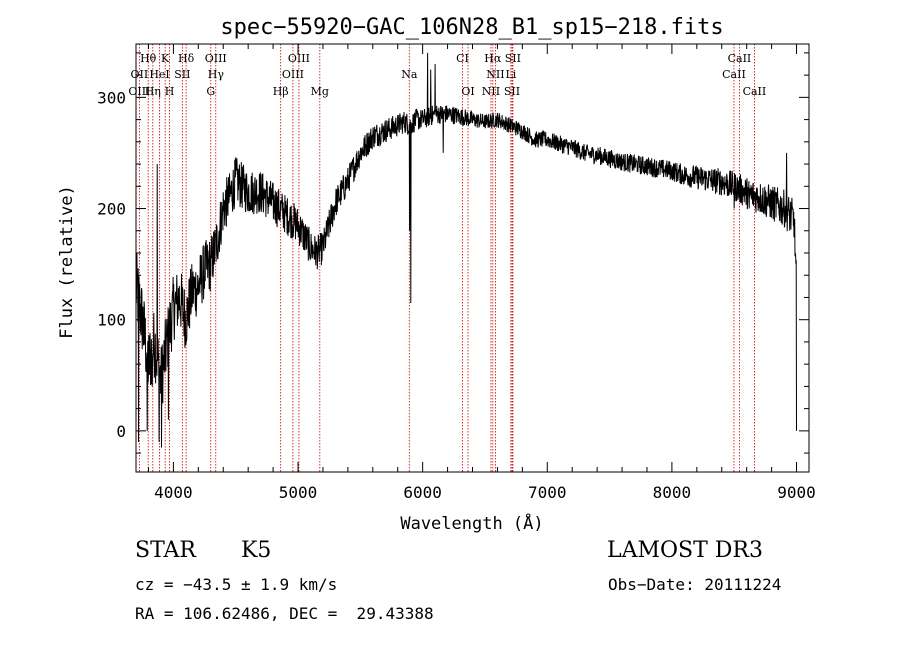 The height and width of the screenshot is (649, 900). What do you see at coordinates (216, 74) in the screenshot?
I see `line-annotation: Hγ` at bounding box center [216, 74].